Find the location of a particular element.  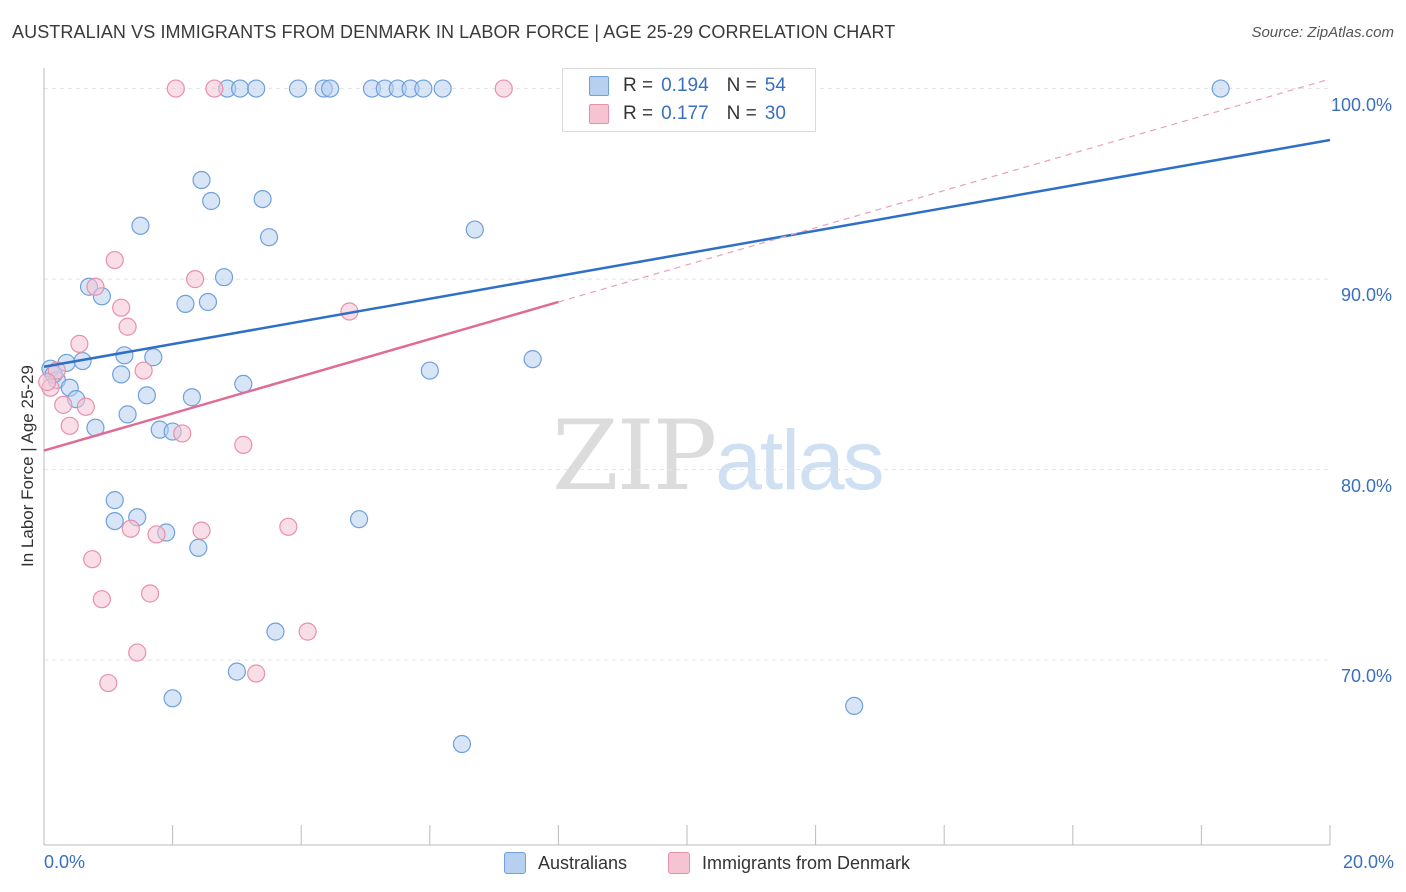

x-tick-label-min: 0.0% is located at coordinates (65, 862).